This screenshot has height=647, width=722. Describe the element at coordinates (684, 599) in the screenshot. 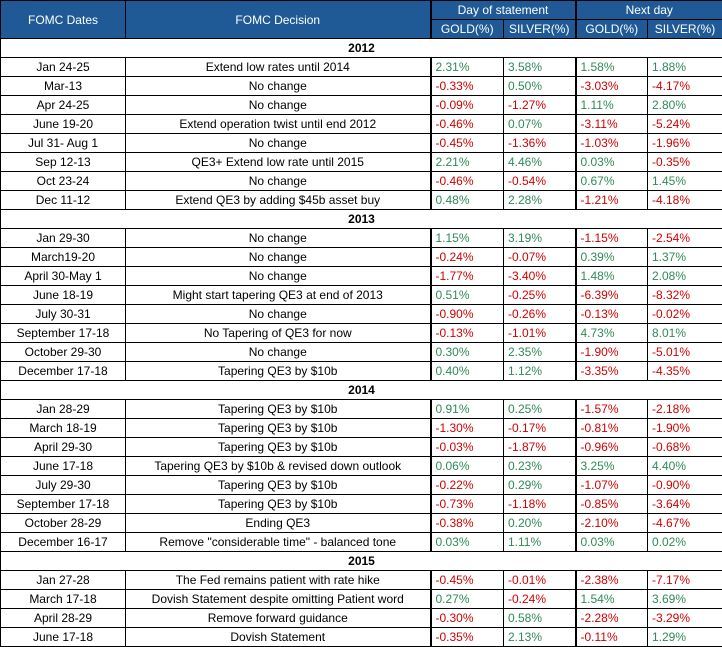

I see `value-cell: 3.69%` at that location.